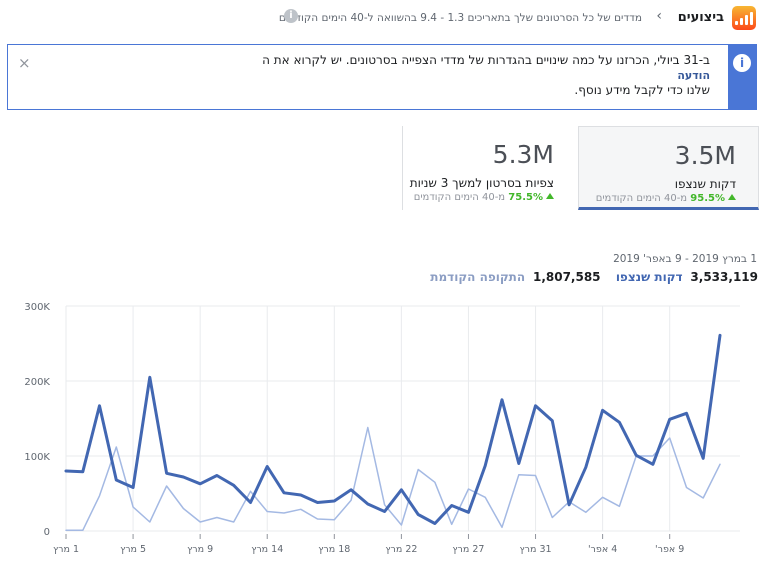 The image size is (762, 583). What do you see at coordinates (401, 549) in the screenshot?
I see `x-tick-label: 22 מרץ` at bounding box center [401, 549].